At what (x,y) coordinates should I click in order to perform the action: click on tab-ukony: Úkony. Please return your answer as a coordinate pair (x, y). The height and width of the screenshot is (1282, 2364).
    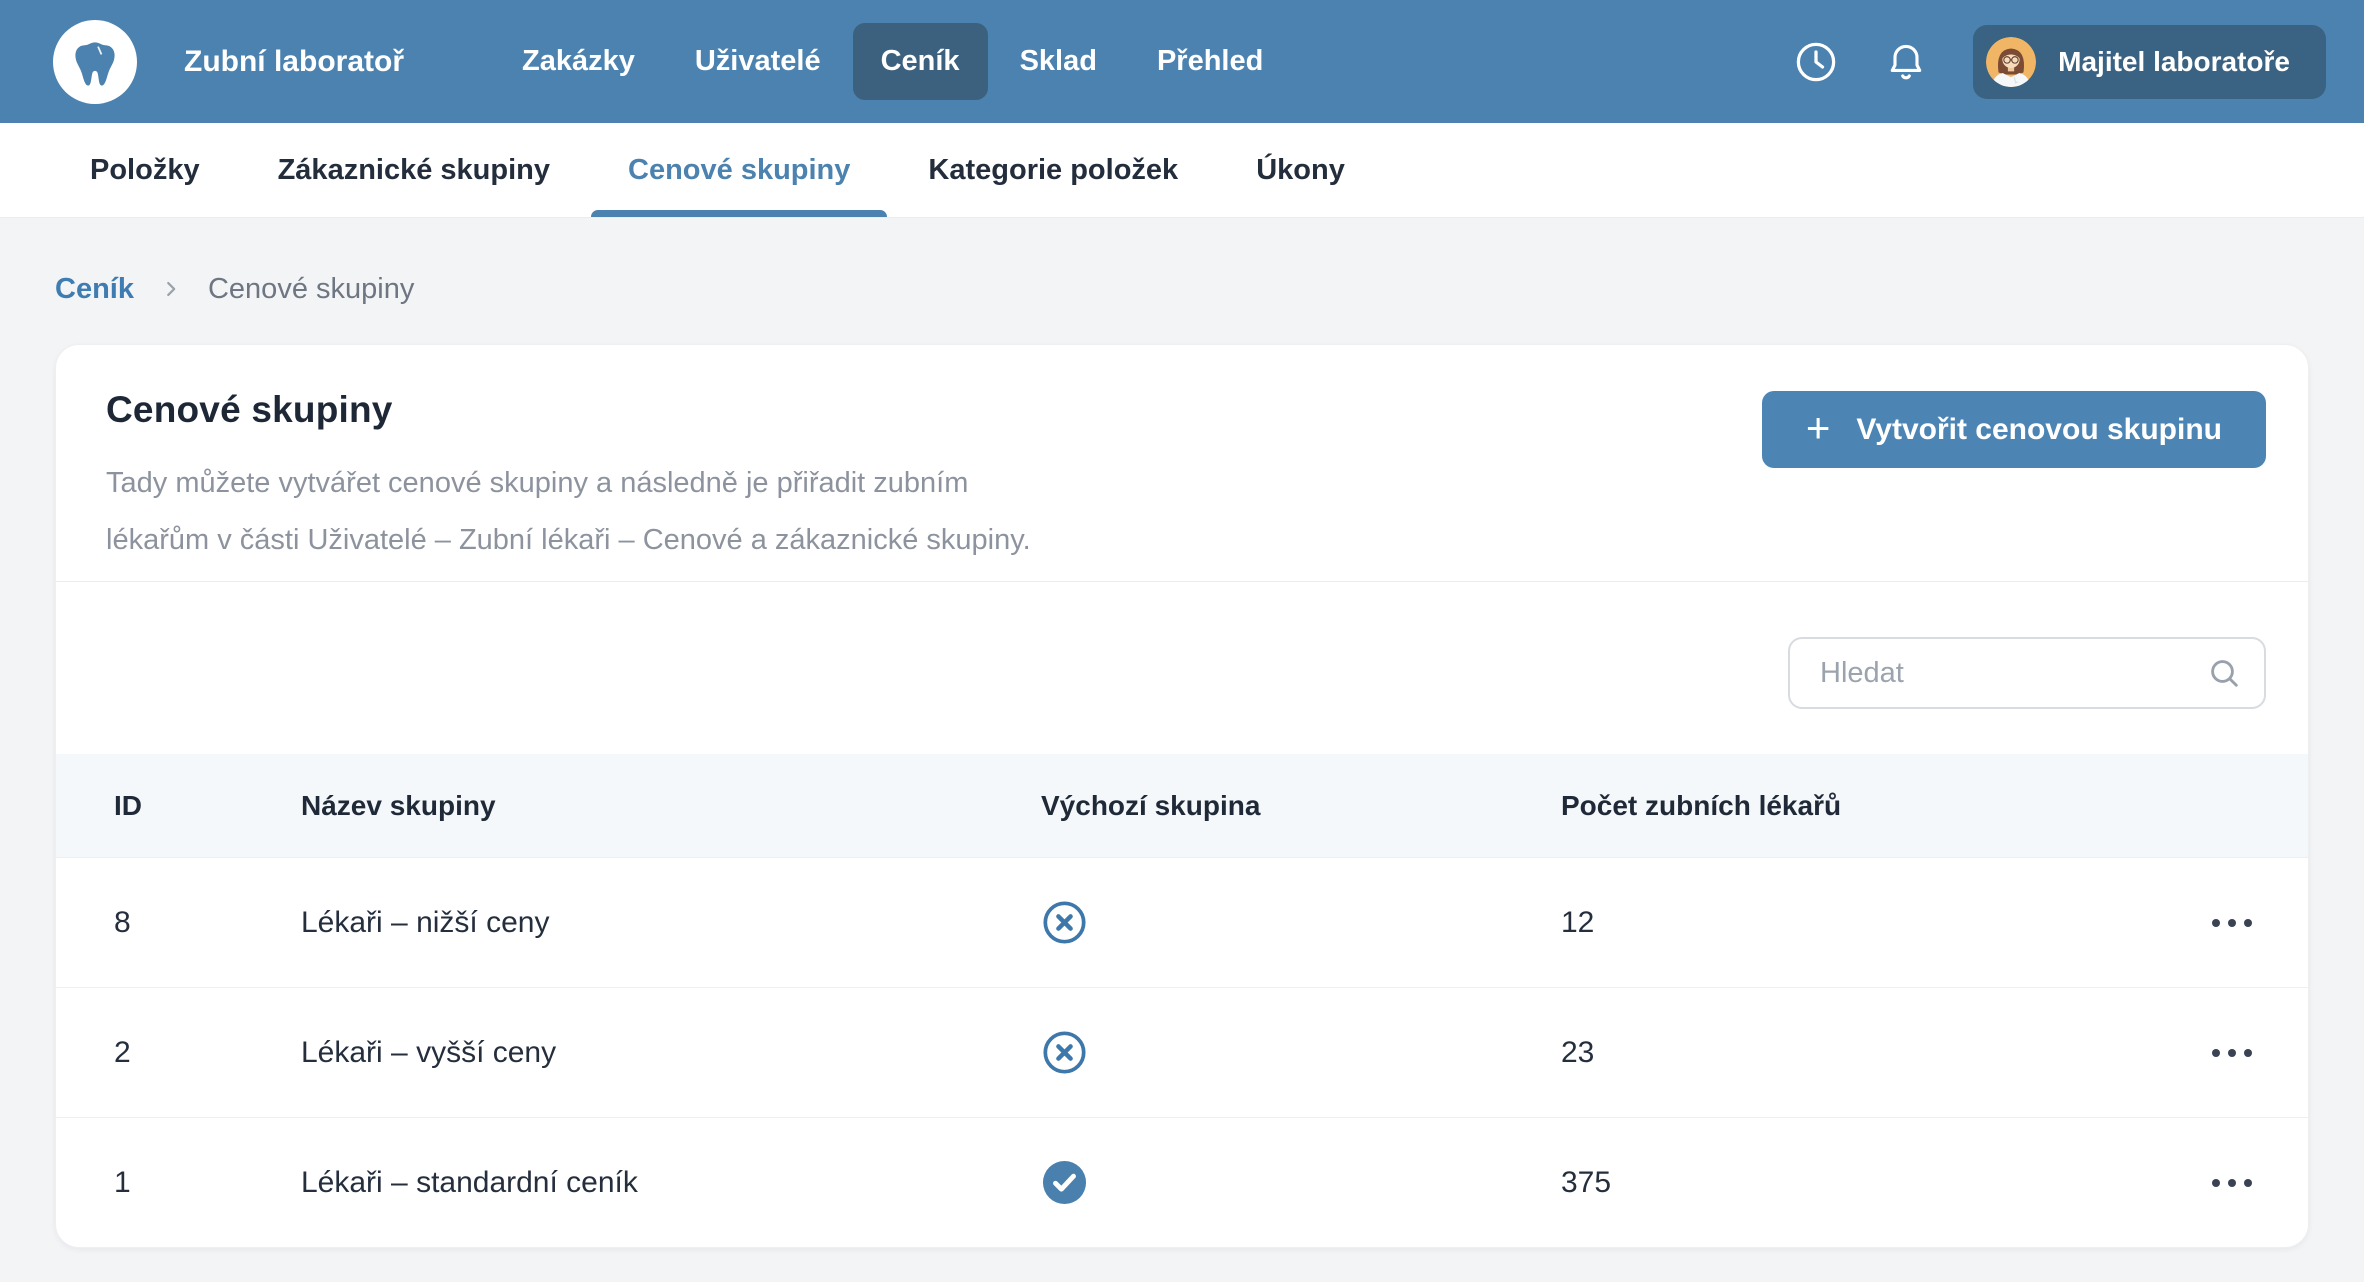
    Looking at the image, I should click on (1300, 169).